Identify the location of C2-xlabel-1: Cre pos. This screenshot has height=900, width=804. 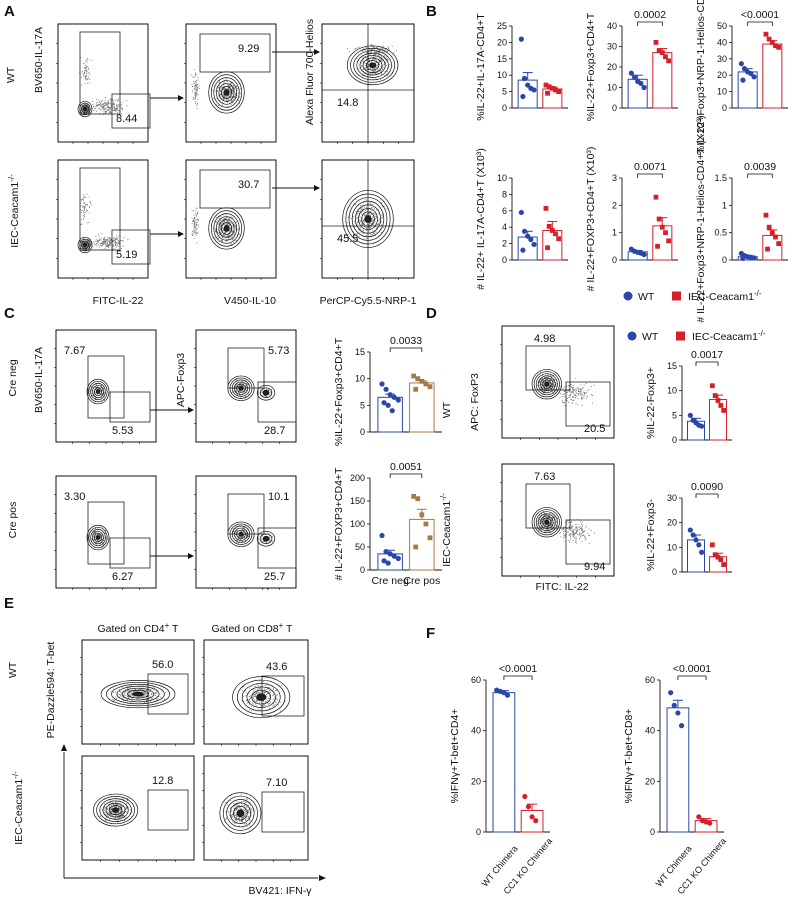
(421, 581).